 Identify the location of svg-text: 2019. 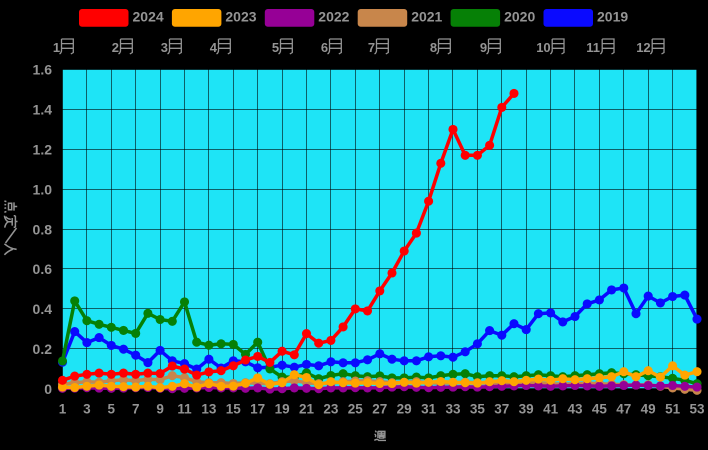
(612, 17).